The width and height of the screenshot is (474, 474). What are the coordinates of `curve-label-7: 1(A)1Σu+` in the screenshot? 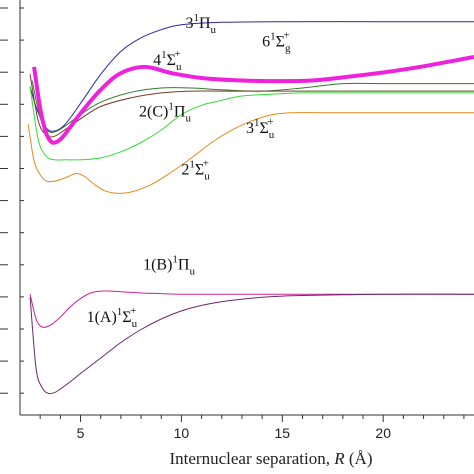 It's located at (112, 317).